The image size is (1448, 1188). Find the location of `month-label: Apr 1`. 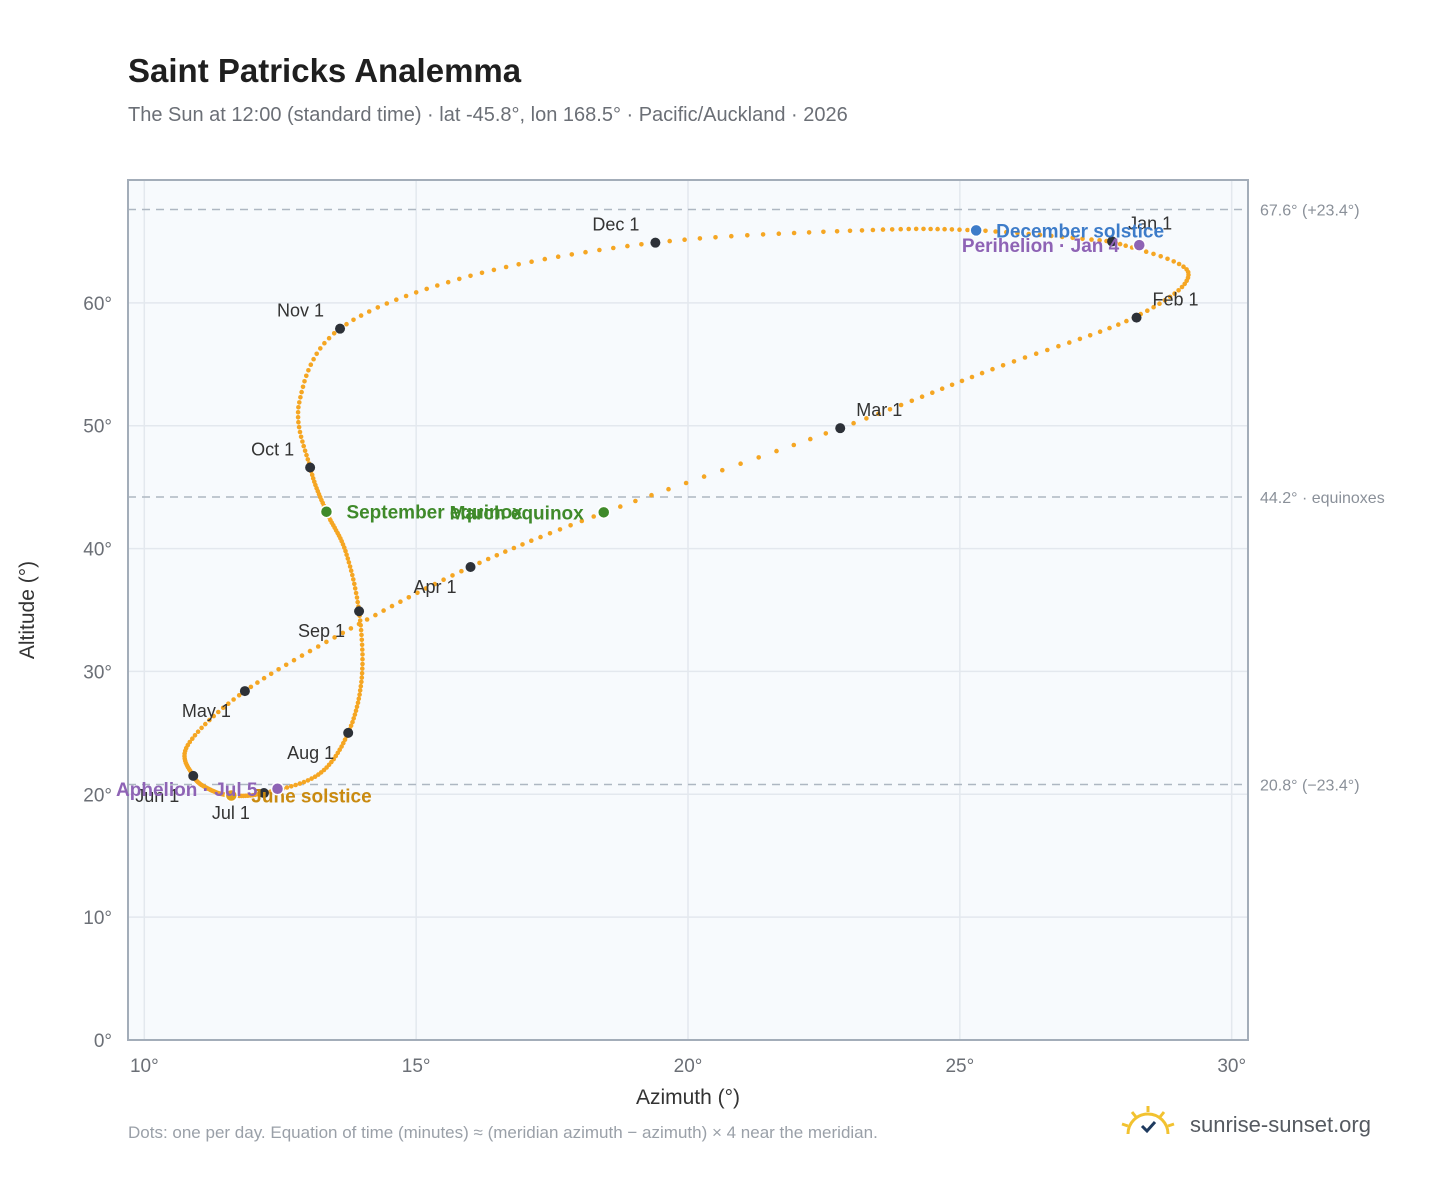

month-label: Apr 1 is located at coordinates (434, 587).